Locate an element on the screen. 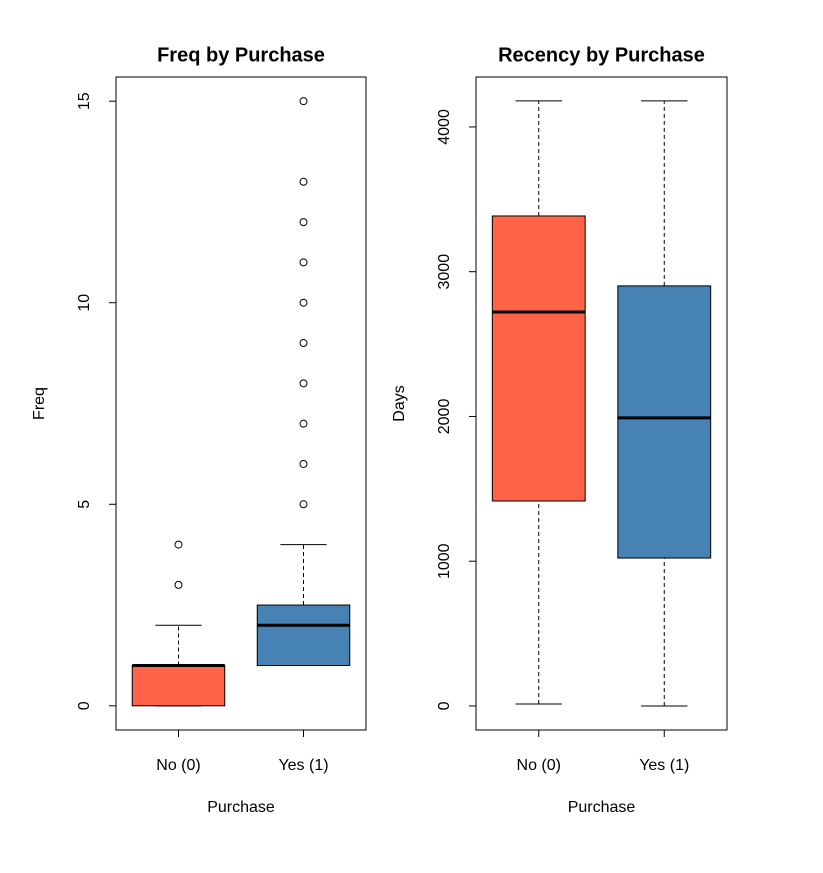 The width and height of the screenshot is (823, 873). y-axis-label: Freq is located at coordinates (39, 403).